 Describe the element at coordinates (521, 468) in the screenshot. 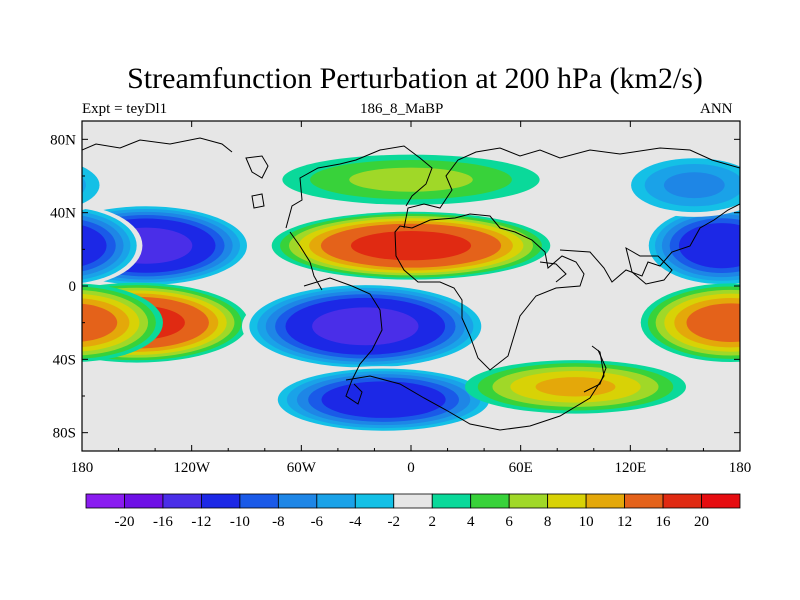

I see `x-tick-label: 60E` at that location.